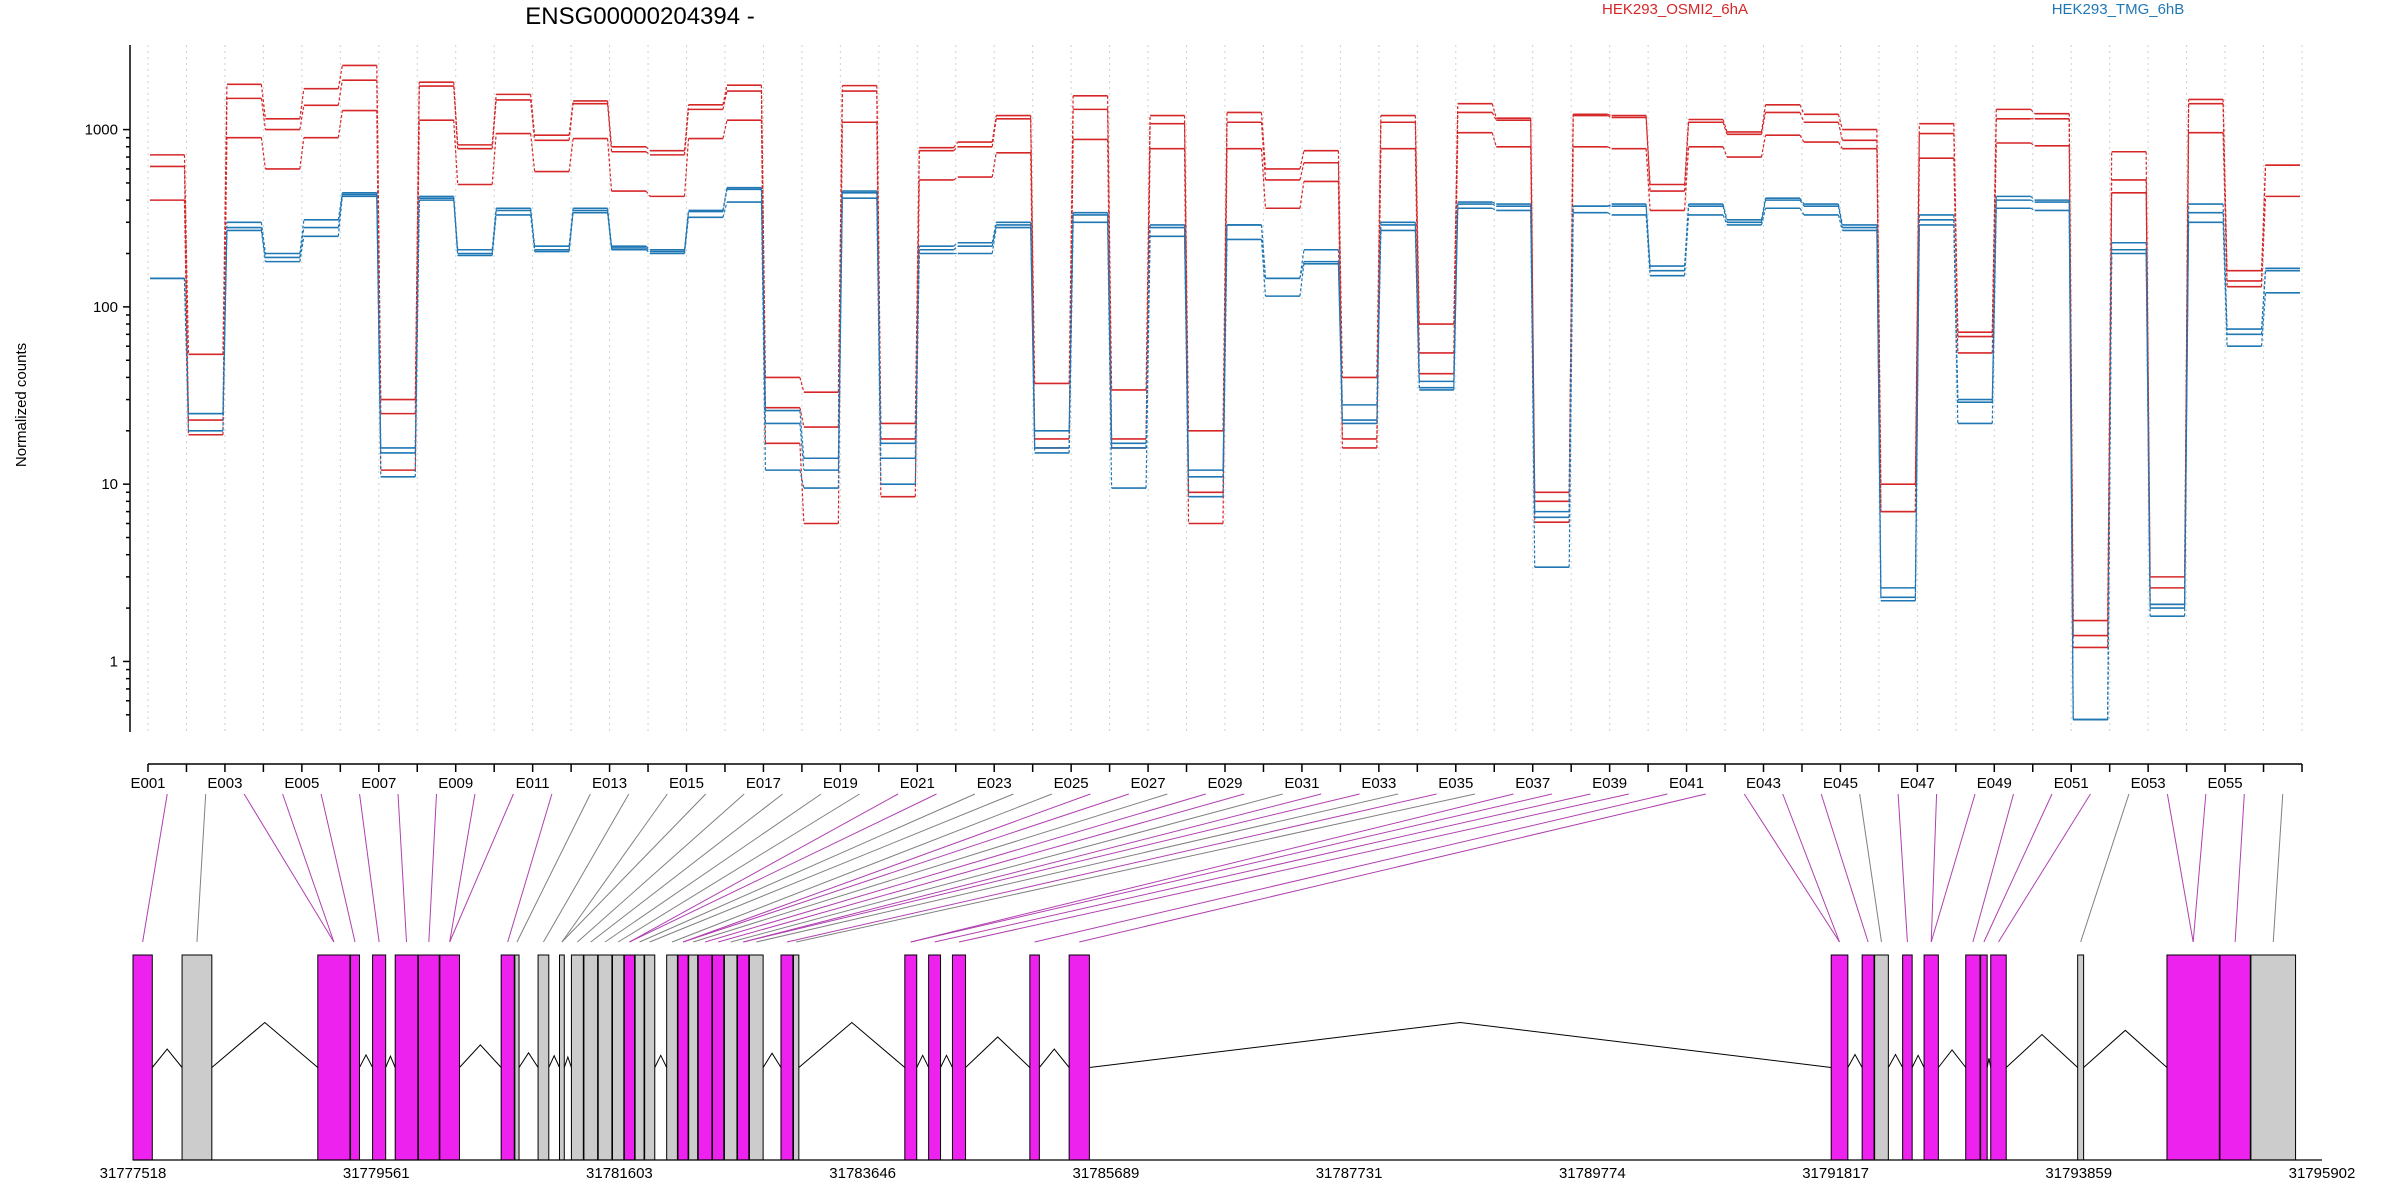 The image size is (2400, 1200). What do you see at coordinates (2148, 783) in the screenshot?
I see `exon-label: E053` at bounding box center [2148, 783].